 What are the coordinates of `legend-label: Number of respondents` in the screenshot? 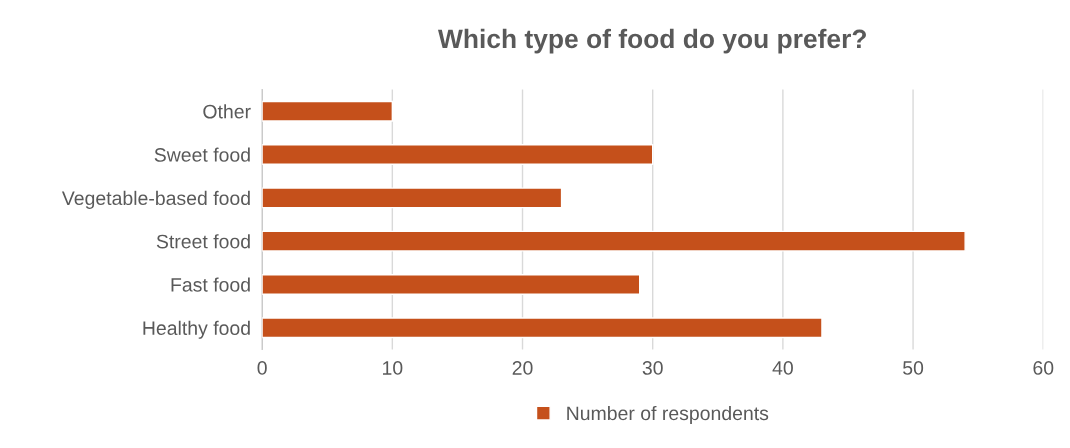 It's located at (668, 415).